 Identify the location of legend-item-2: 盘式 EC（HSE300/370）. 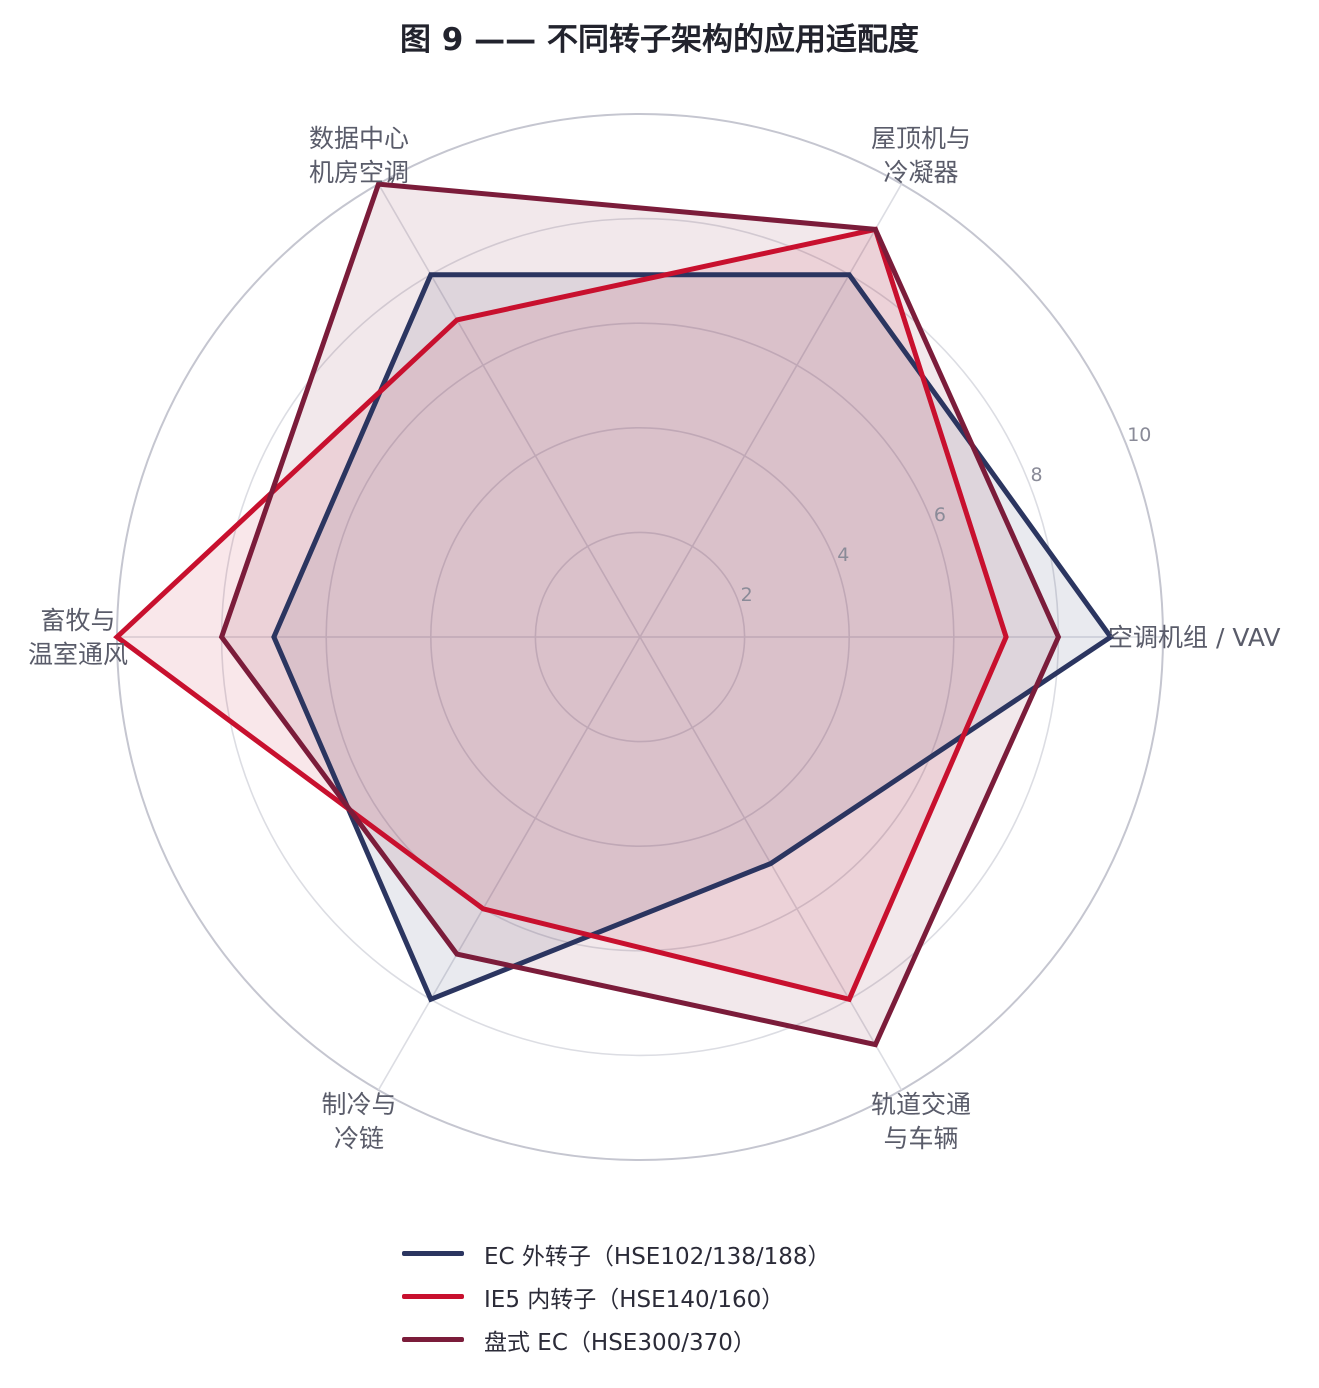
(616, 1339).